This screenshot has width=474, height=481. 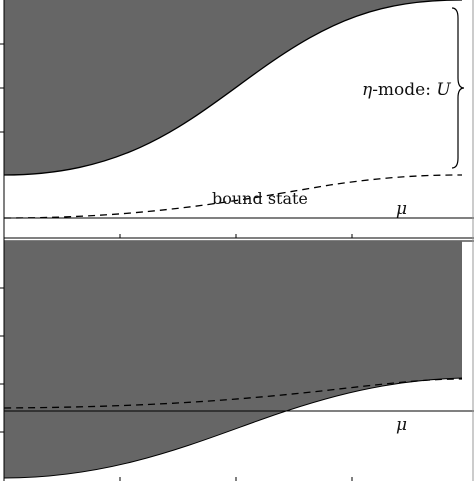 What do you see at coordinates (401, 209) in the screenshot?
I see `top-mu-label: μ` at bounding box center [401, 209].